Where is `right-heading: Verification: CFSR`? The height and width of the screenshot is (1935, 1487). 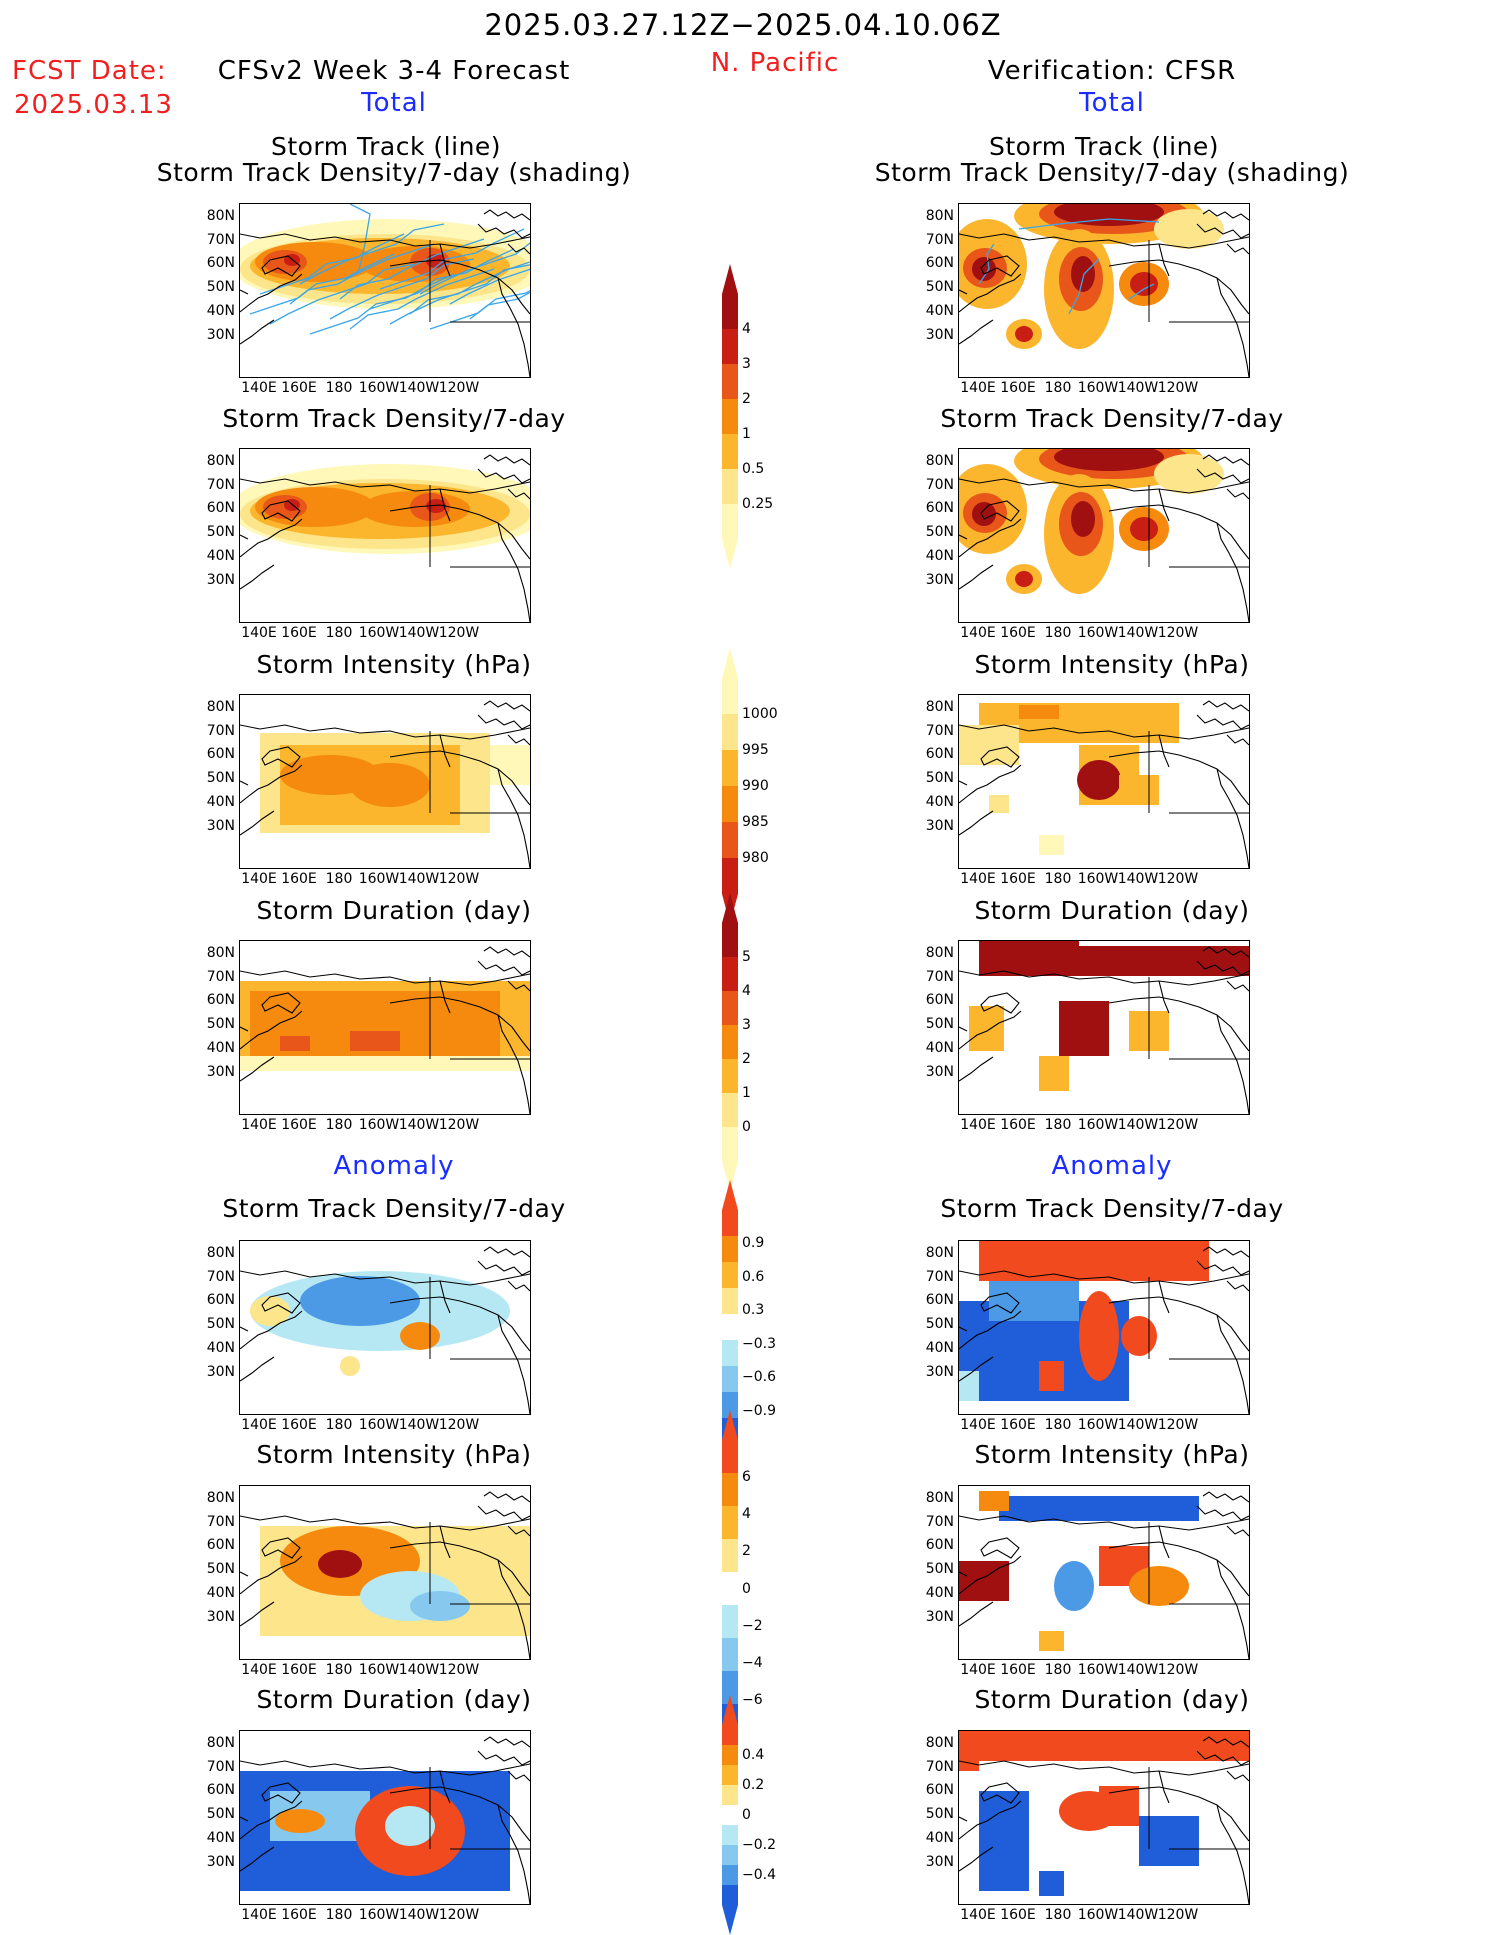 right-heading: Verification: CFSR is located at coordinates (1112, 71).